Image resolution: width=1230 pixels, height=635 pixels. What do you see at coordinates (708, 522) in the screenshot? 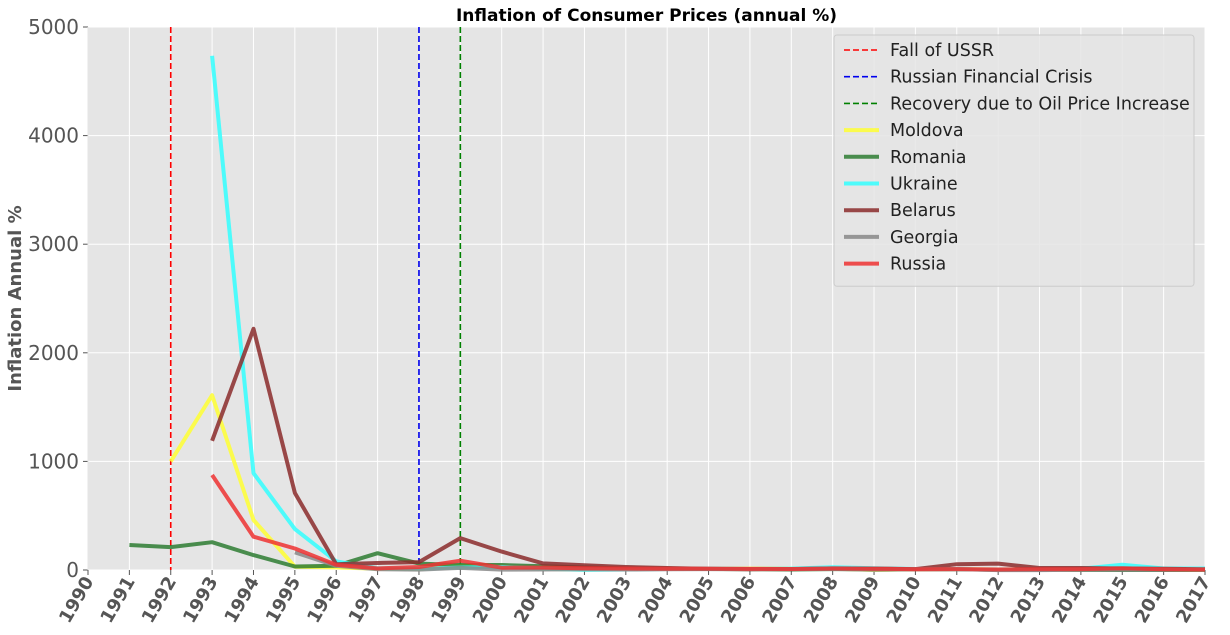
I see `series-line-russia` at bounding box center [708, 522].